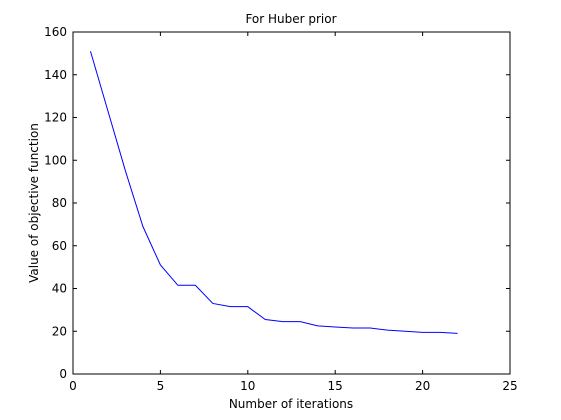 The width and height of the screenshot is (561, 420). Describe the element at coordinates (55, 75) in the screenshot. I see `y-tick-label: 140` at that location.